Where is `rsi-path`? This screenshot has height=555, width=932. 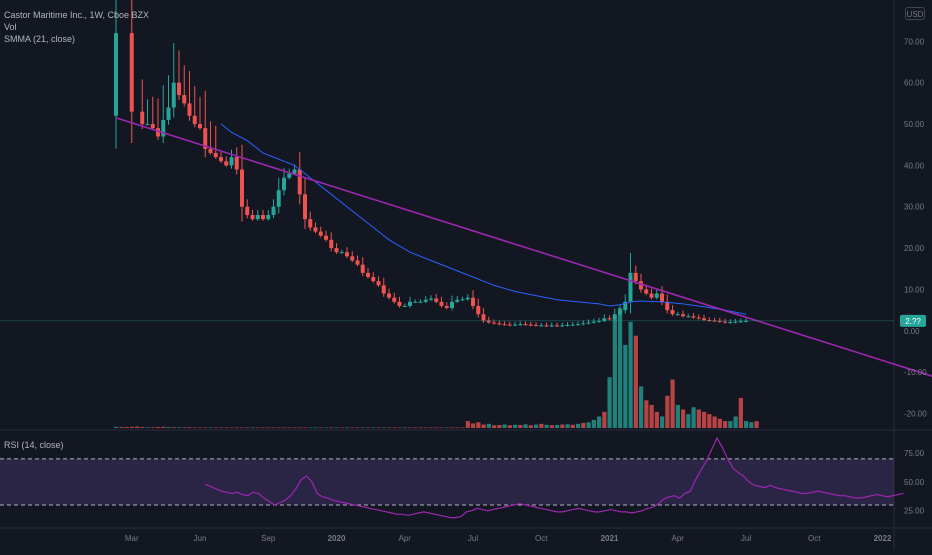 rsi-path is located at coordinates (554, 477).